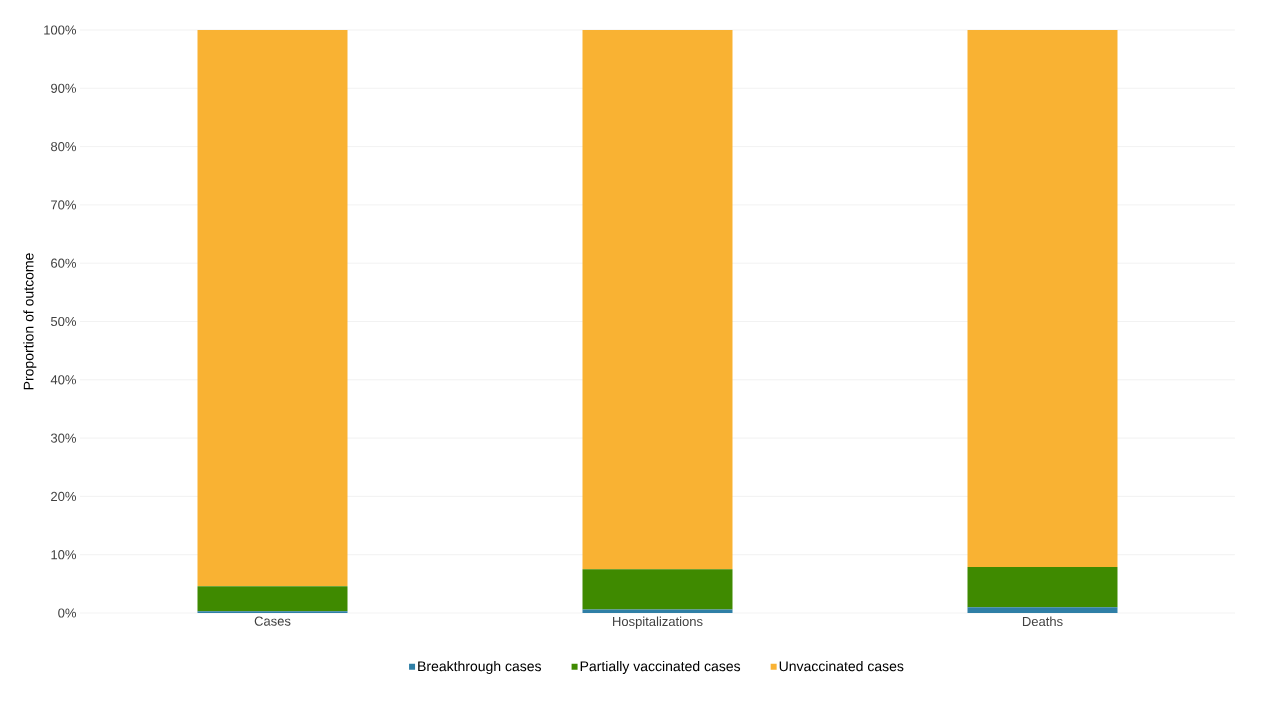 The image size is (1261, 715). Describe the element at coordinates (67, 613) in the screenshot. I see `y-tick-label: 0%` at that location.